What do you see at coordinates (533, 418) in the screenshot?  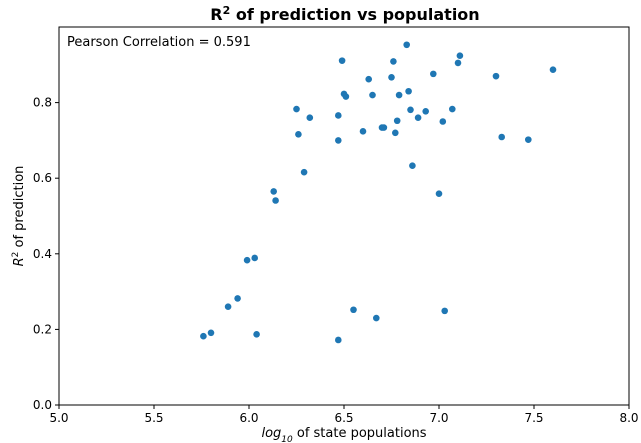 I see `x-tick-label: 7.5` at bounding box center [533, 418].